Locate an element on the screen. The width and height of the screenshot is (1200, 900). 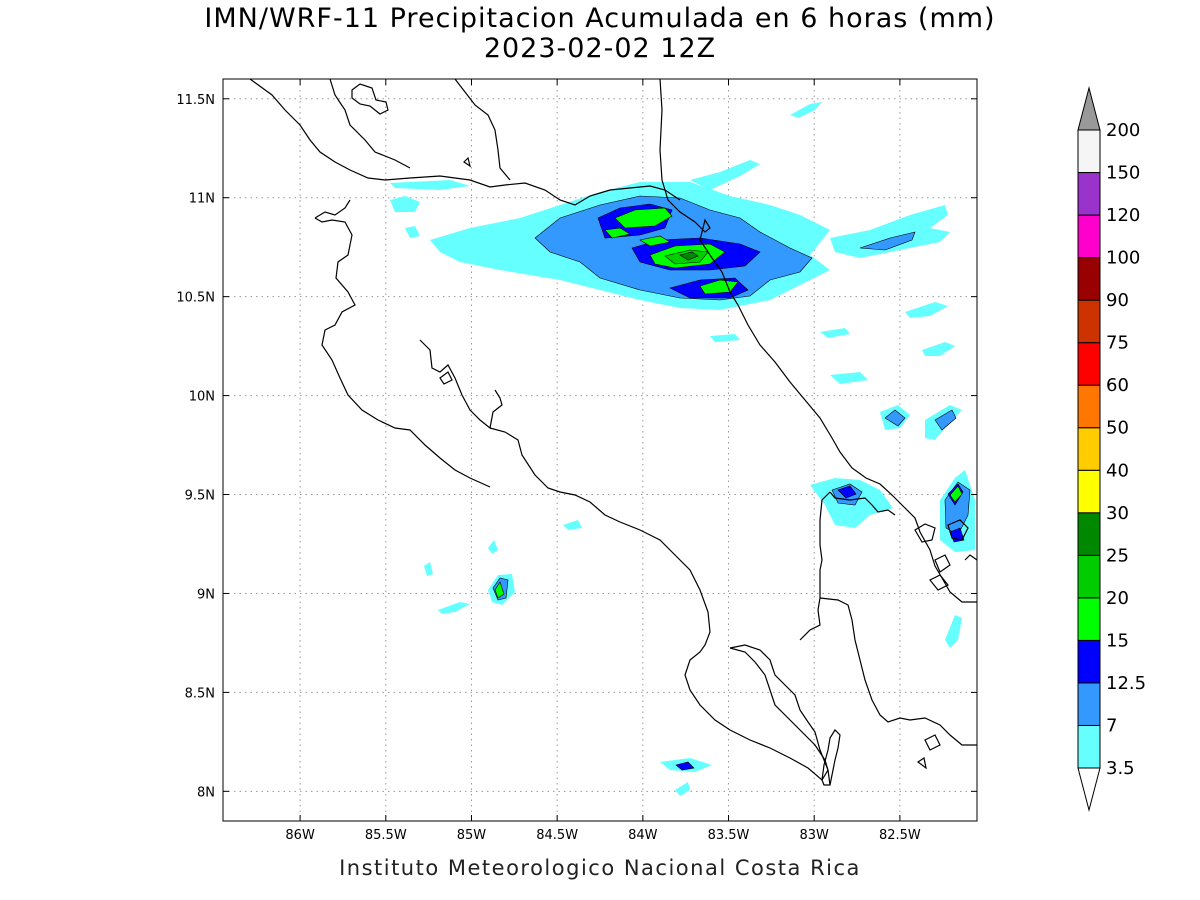
precip-area-7mm-north-blob is located at coordinates (895, 418).